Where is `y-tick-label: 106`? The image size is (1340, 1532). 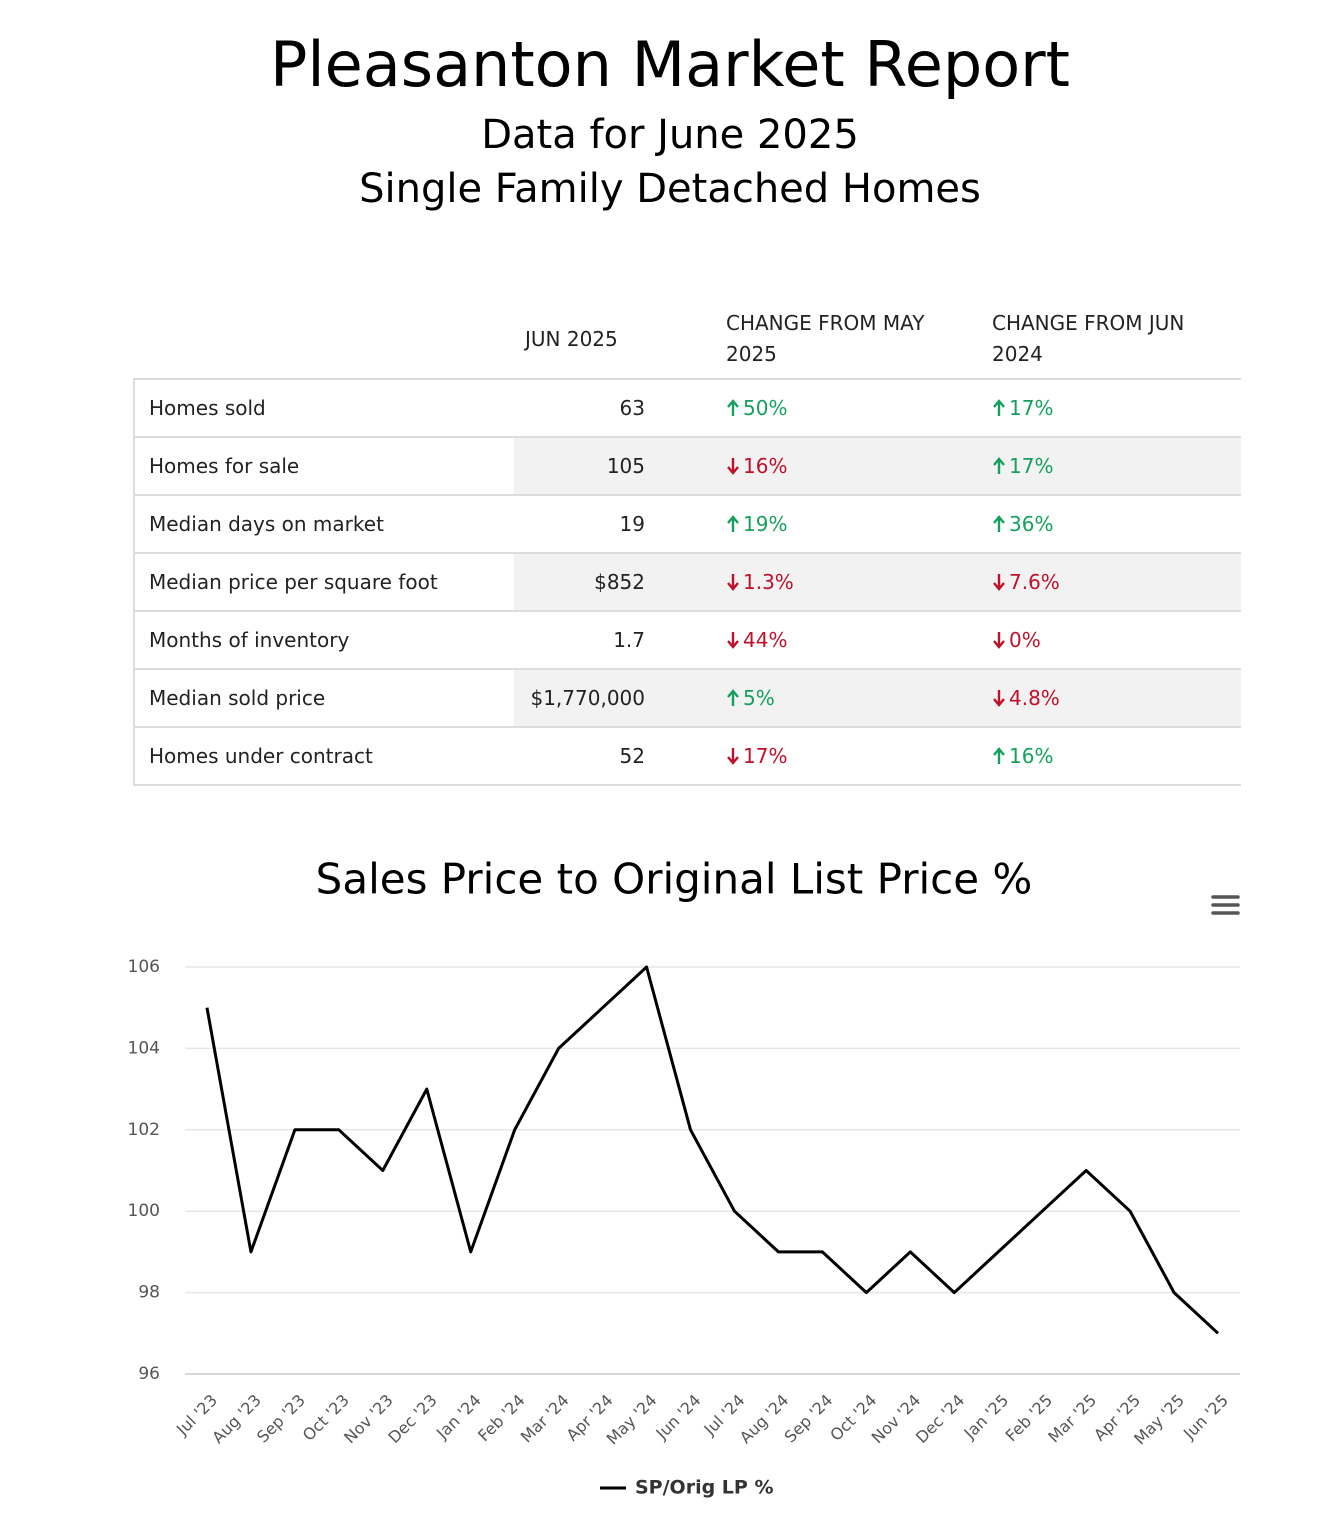
y-tick-label: 106 is located at coordinates (144, 967).